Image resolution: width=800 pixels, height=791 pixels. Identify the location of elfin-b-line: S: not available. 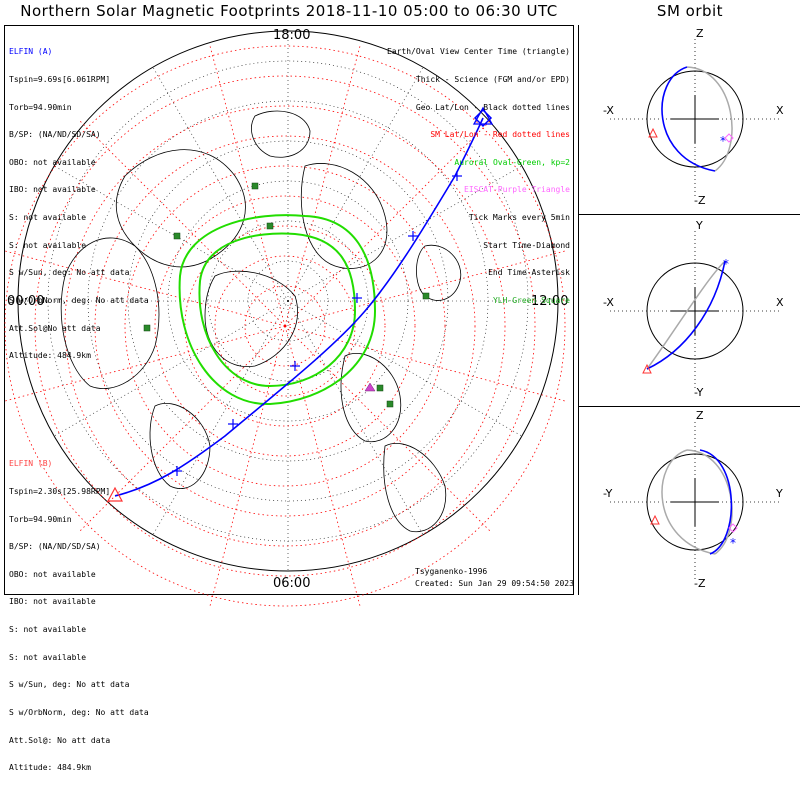
(48, 630).